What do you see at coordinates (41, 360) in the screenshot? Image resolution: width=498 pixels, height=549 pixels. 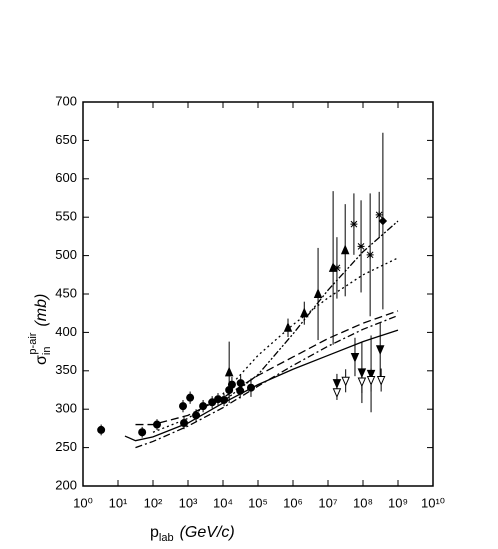 I see `y-title-symbol: σ` at bounding box center [41, 360].